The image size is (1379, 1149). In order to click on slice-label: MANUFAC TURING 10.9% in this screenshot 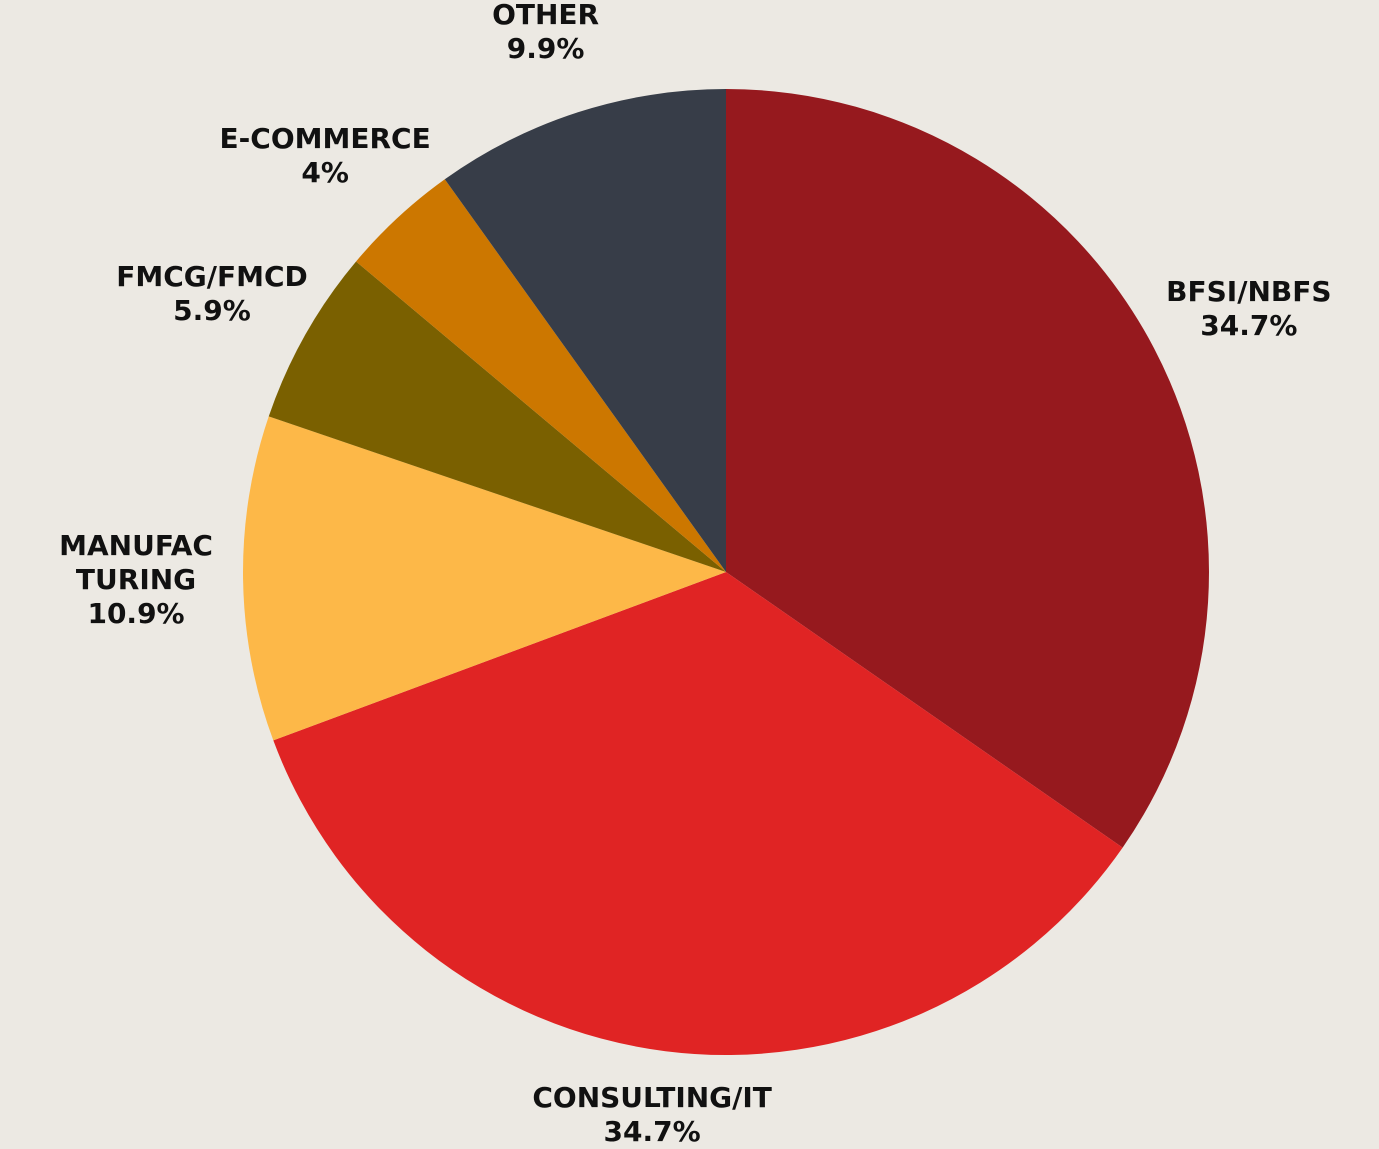, I will do `click(136, 580)`.